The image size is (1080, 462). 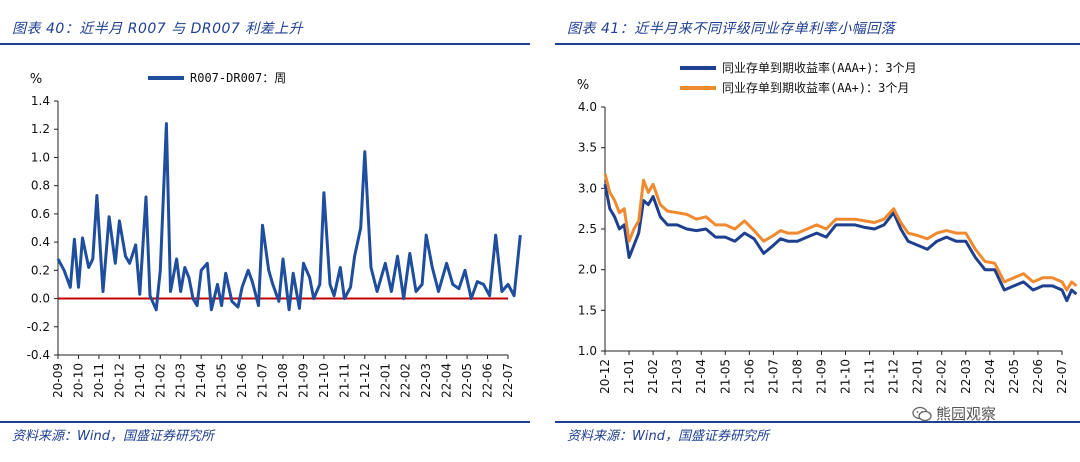 What do you see at coordinates (817, 44) in the screenshot?
I see `right-title-rule` at bounding box center [817, 44].